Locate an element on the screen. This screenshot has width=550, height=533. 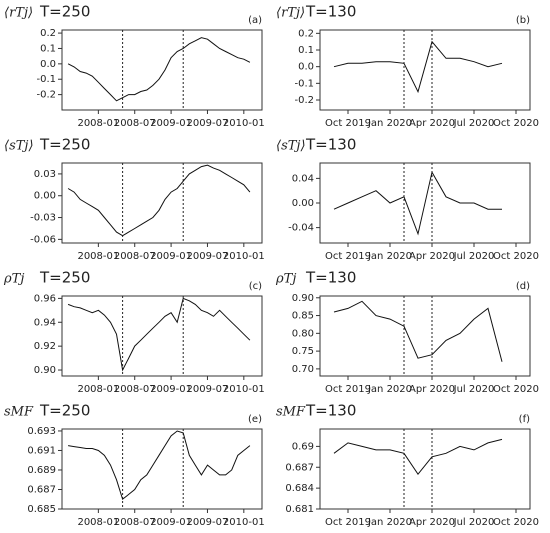
y-tick-label: -0.04 is located at coordinates (301, 228).